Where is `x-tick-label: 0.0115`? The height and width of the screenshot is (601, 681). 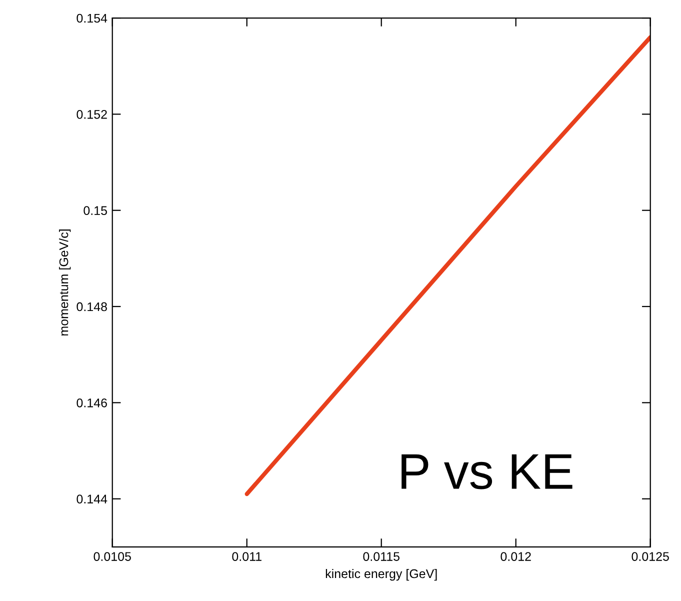 x-tick-label: 0.0115 is located at coordinates (381, 556).